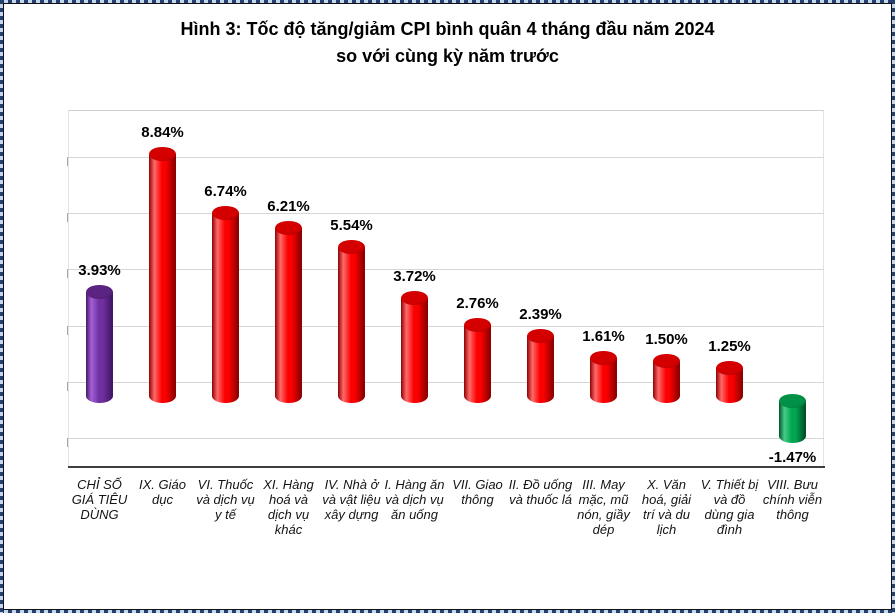 This screenshot has width=895, height=613. I want to click on bar-value-label: 3.72%, so click(414, 277).